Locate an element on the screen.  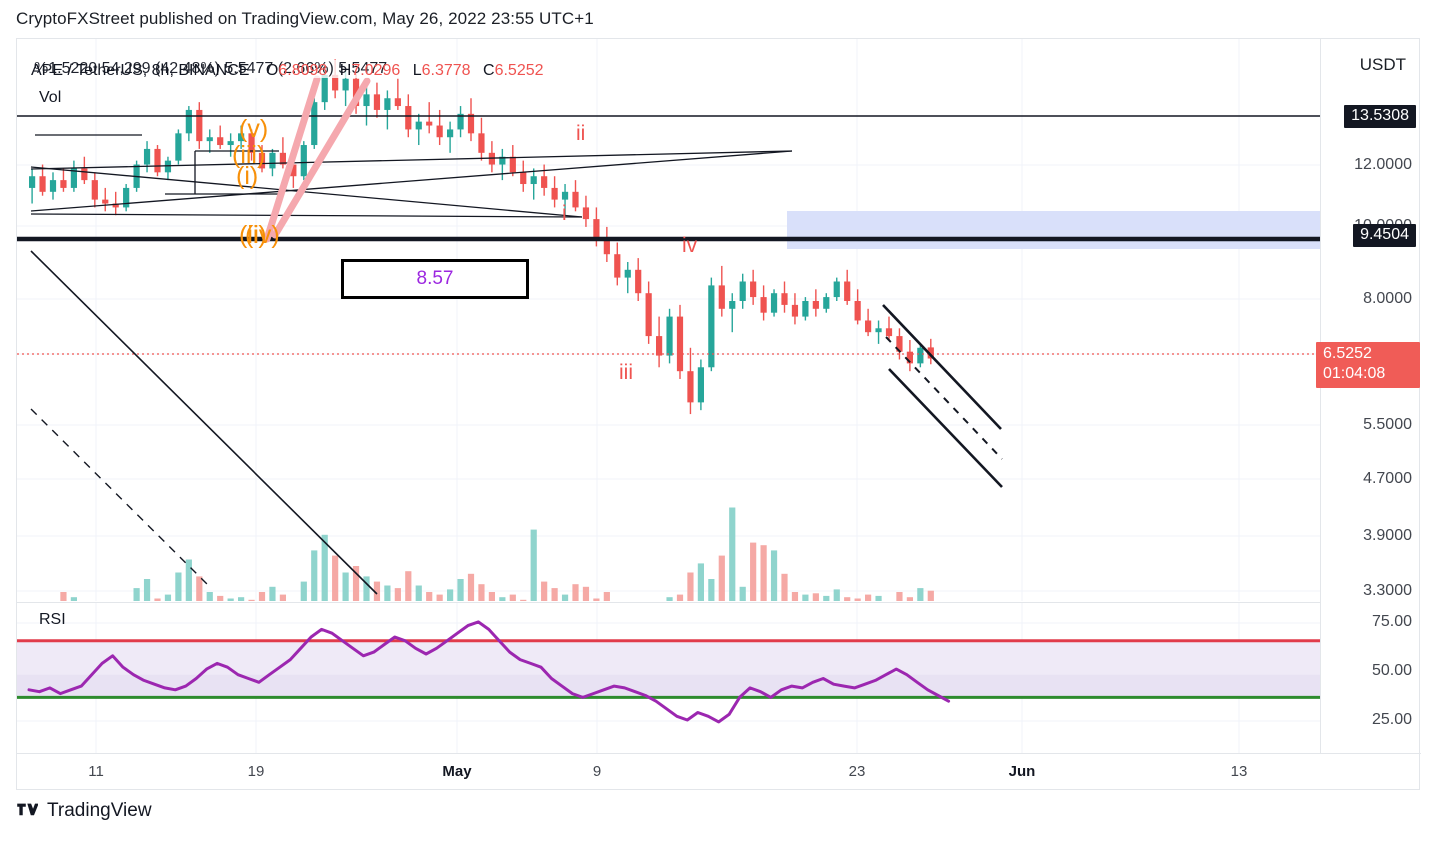
rsi-legend-label: RSI is located at coordinates (52, 619).